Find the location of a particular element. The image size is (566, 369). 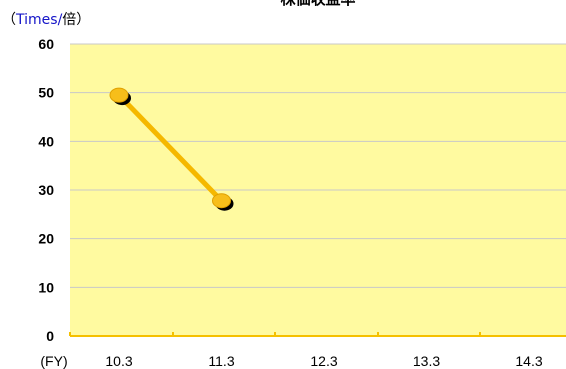

x-axis-tick-marks is located at coordinates (275, 334).